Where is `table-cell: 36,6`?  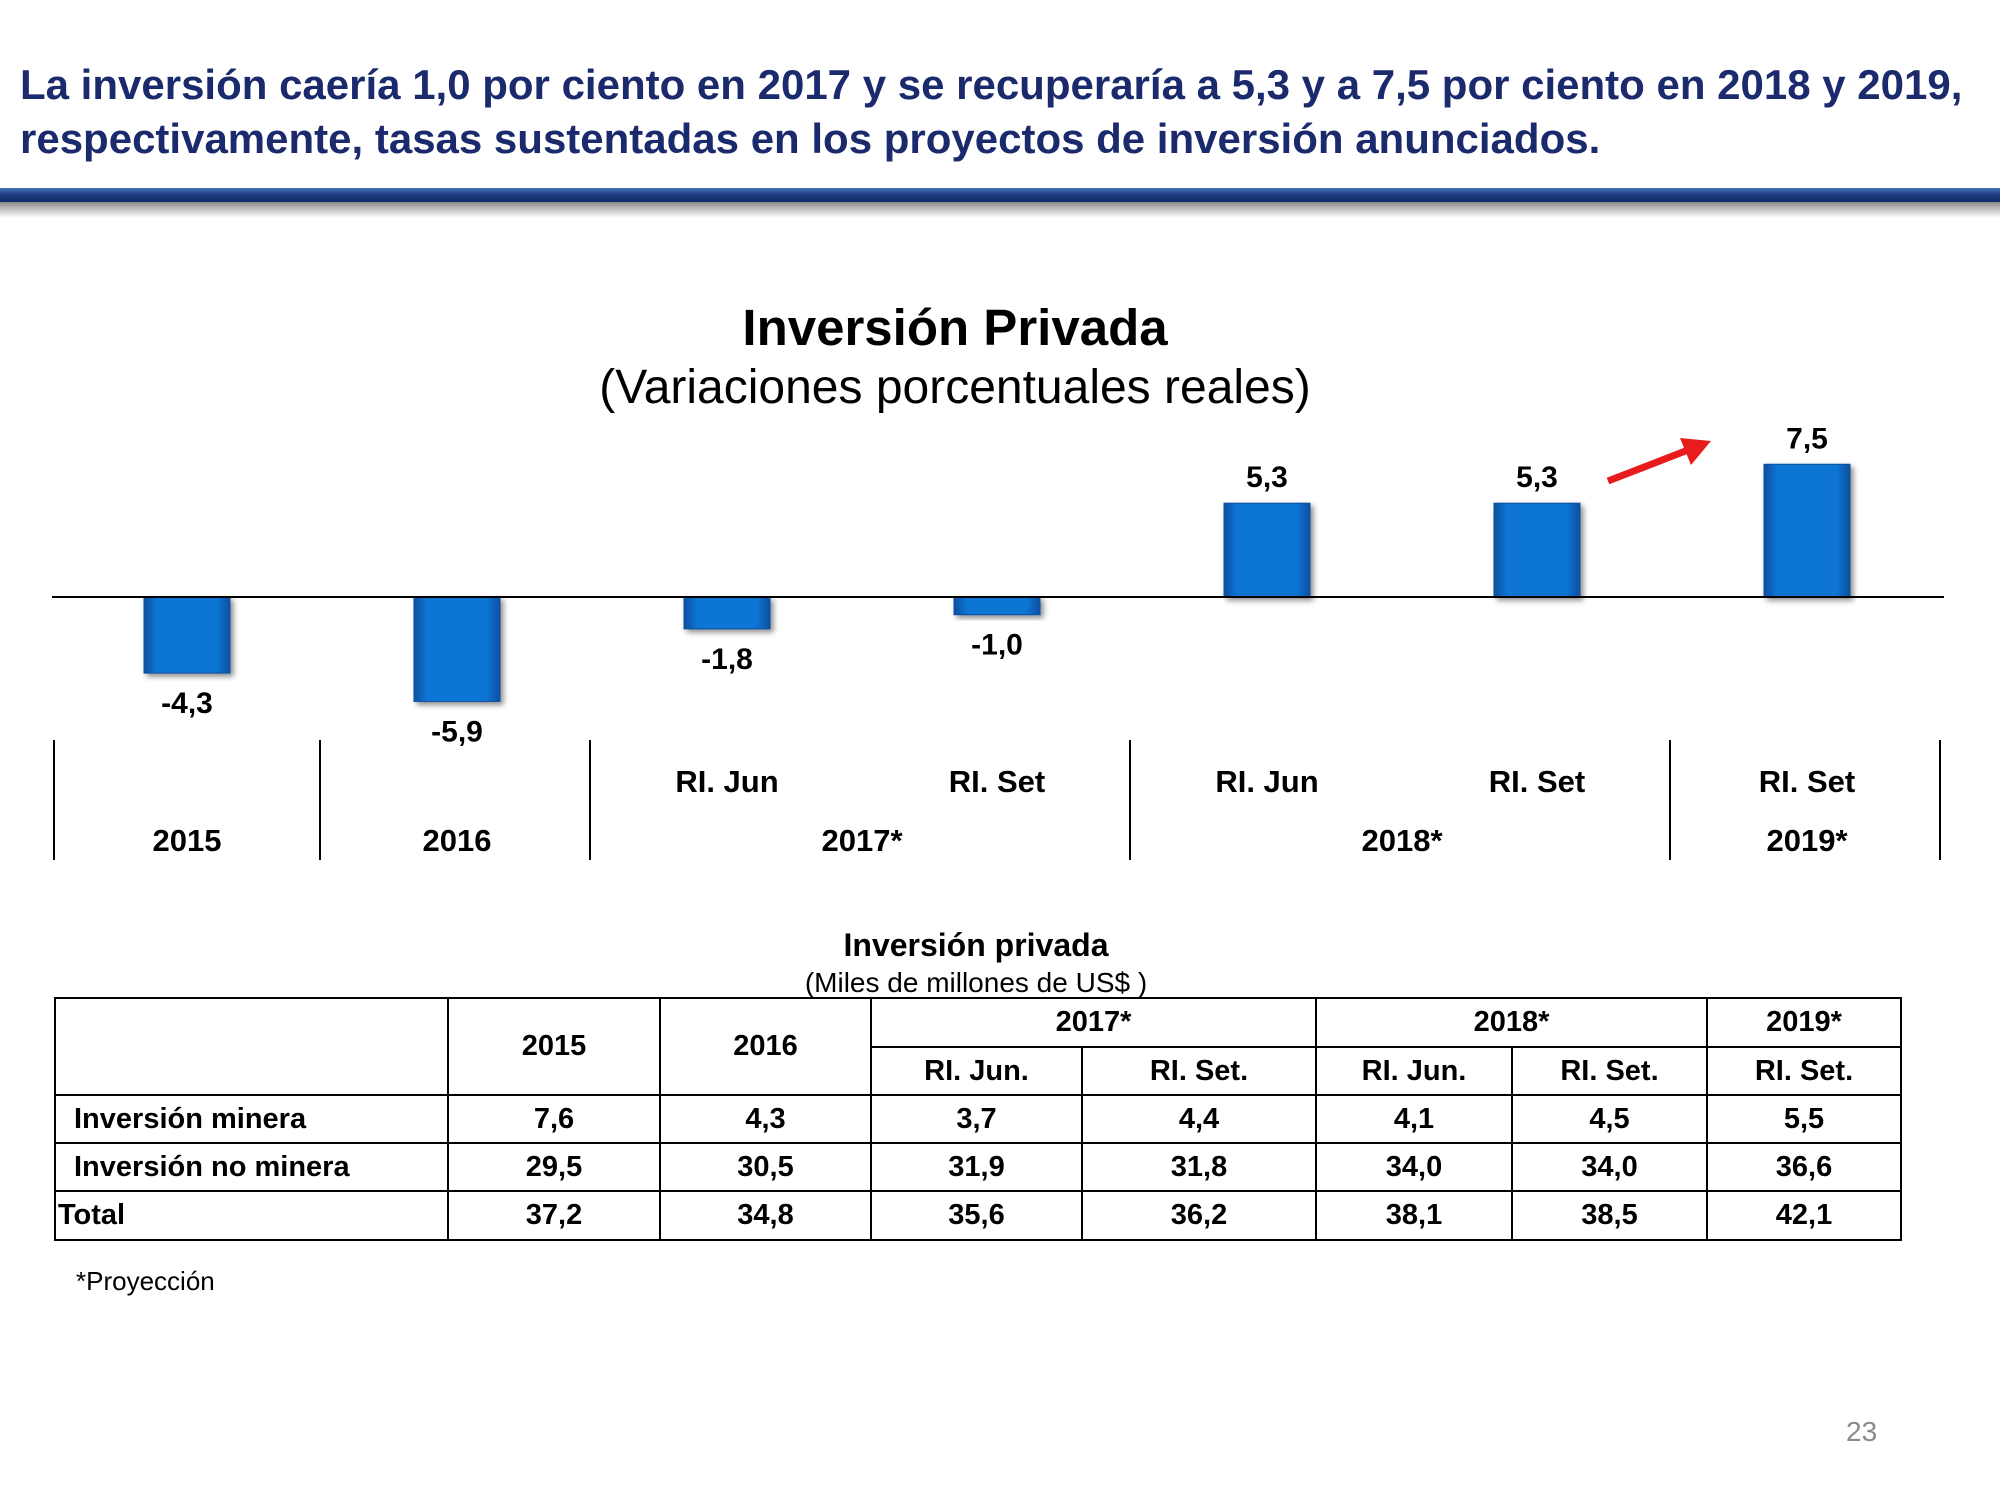 table-cell: 36,6 is located at coordinates (1804, 1167).